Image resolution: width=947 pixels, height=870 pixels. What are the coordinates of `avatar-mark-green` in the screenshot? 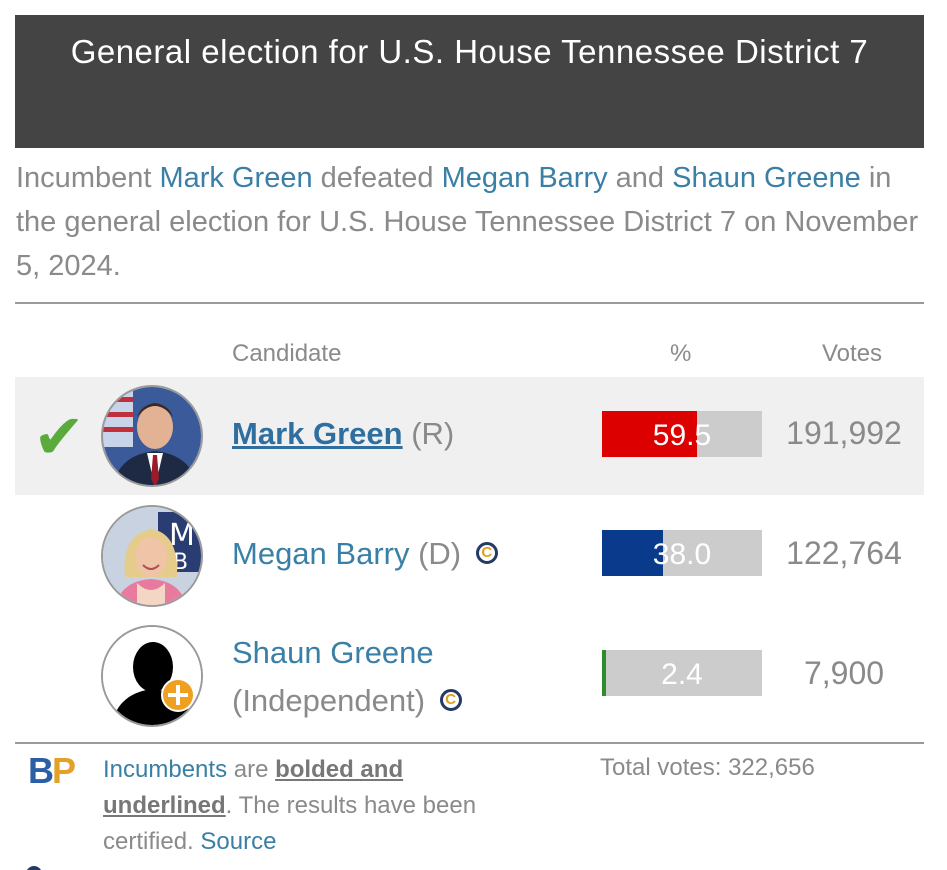 It's located at (152, 436).